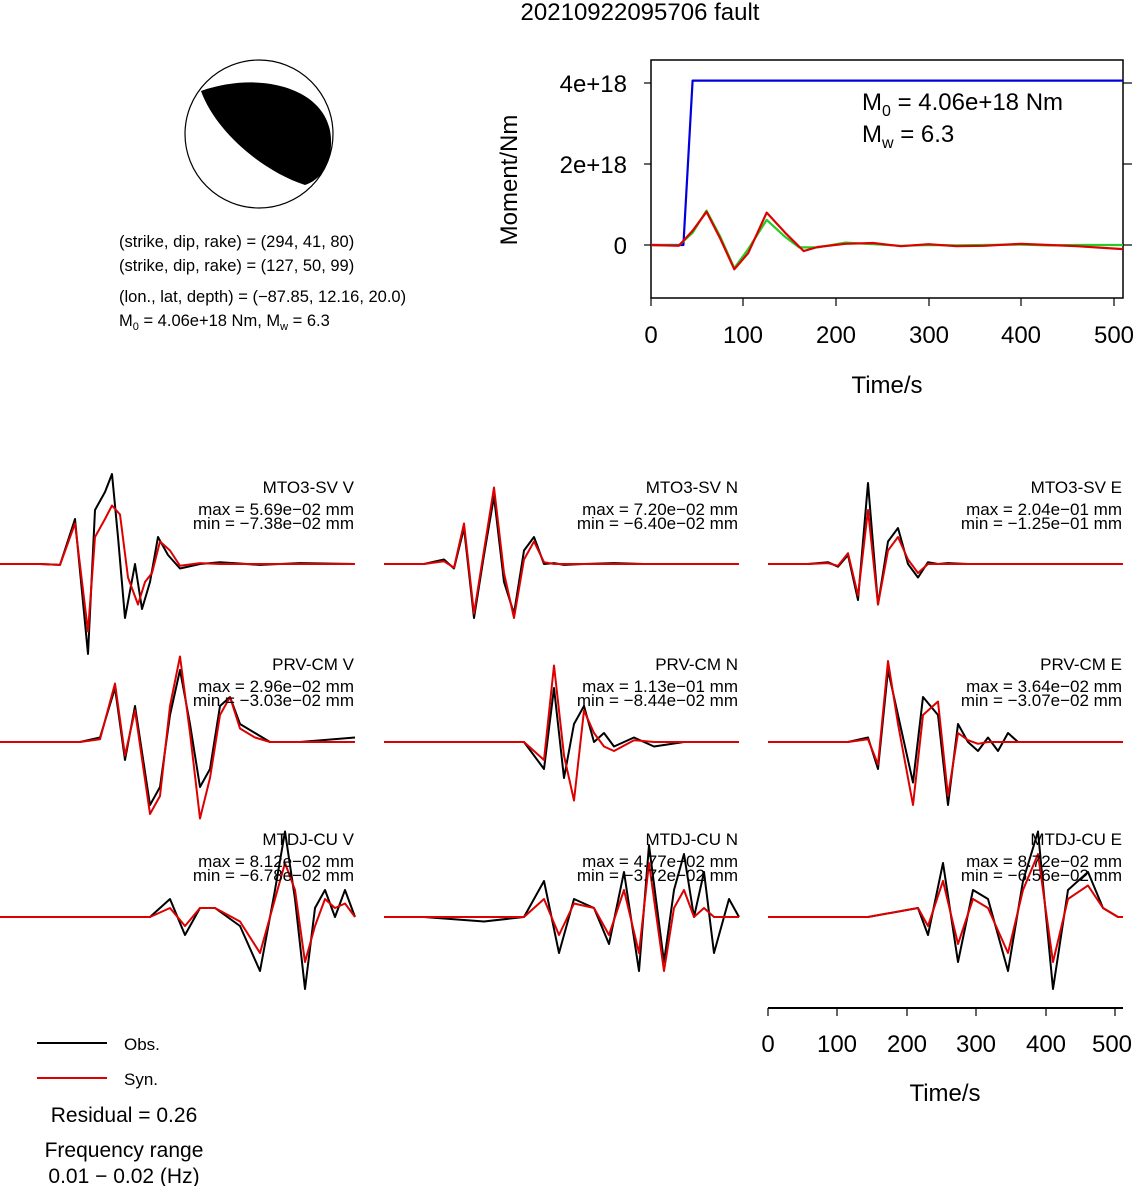  What do you see at coordinates (743, 335) in the screenshot?
I see `moment-xtick-label-100: 100` at bounding box center [743, 335].